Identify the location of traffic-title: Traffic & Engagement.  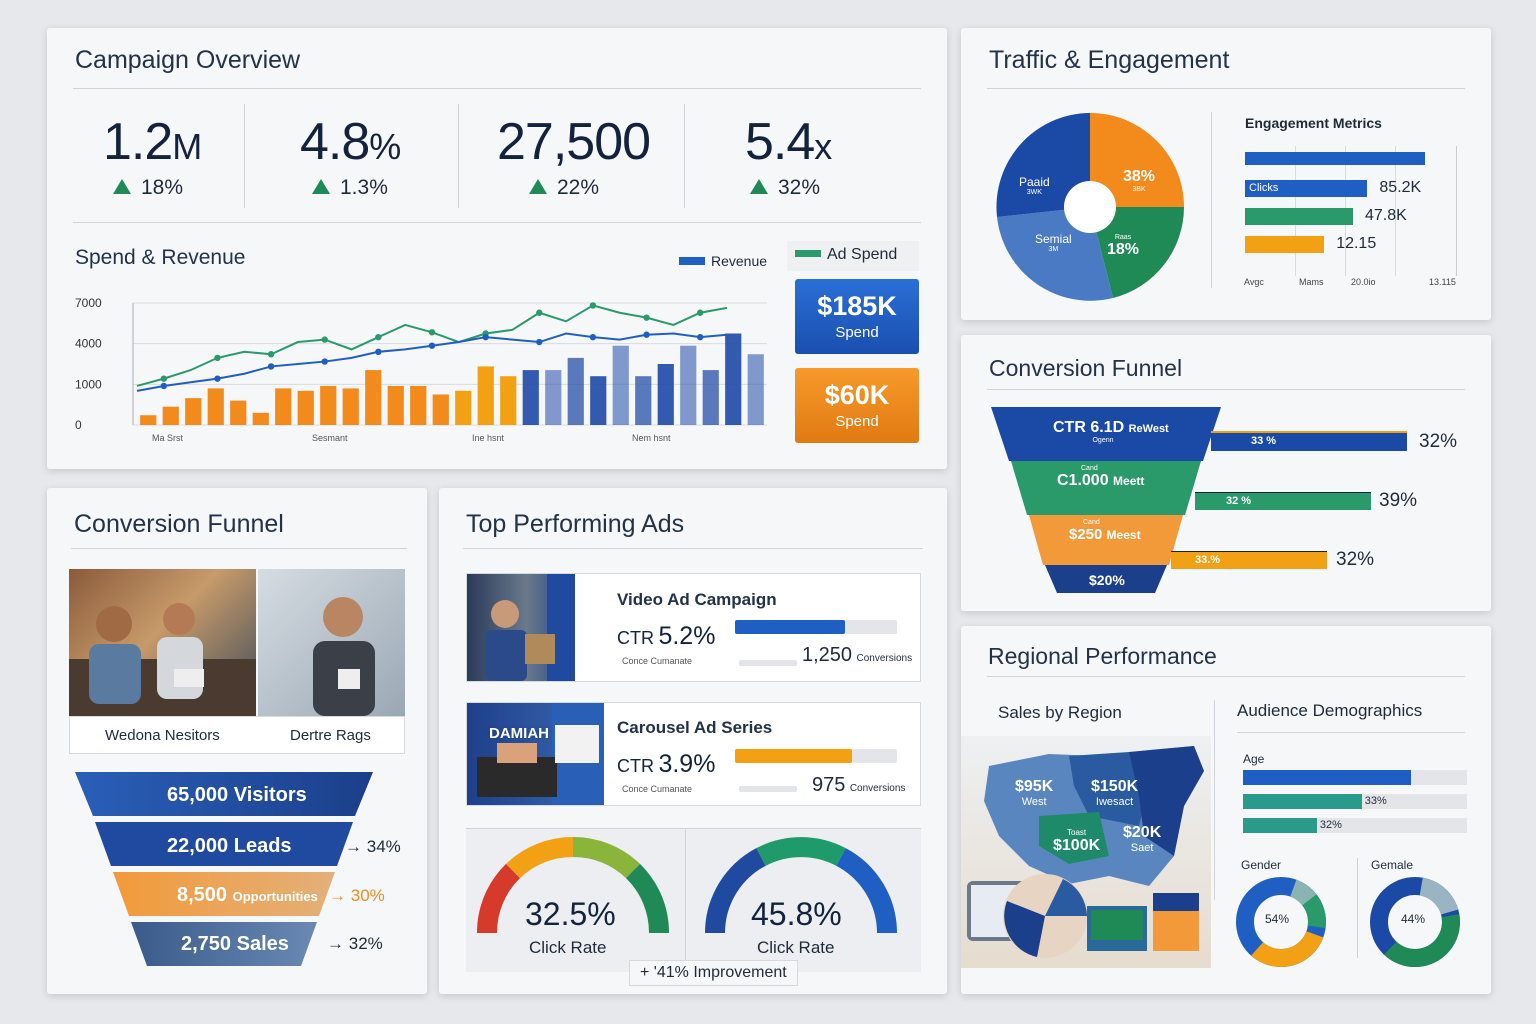
(1109, 60).